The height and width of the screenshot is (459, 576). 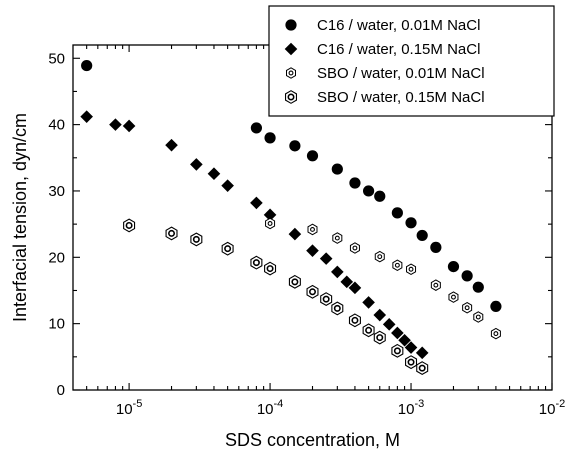 What do you see at coordinates (401, 97) in the screenshot?
I see `legend-label: SBO / water, 0.15M NaCl` at bounding box center [401, 97].